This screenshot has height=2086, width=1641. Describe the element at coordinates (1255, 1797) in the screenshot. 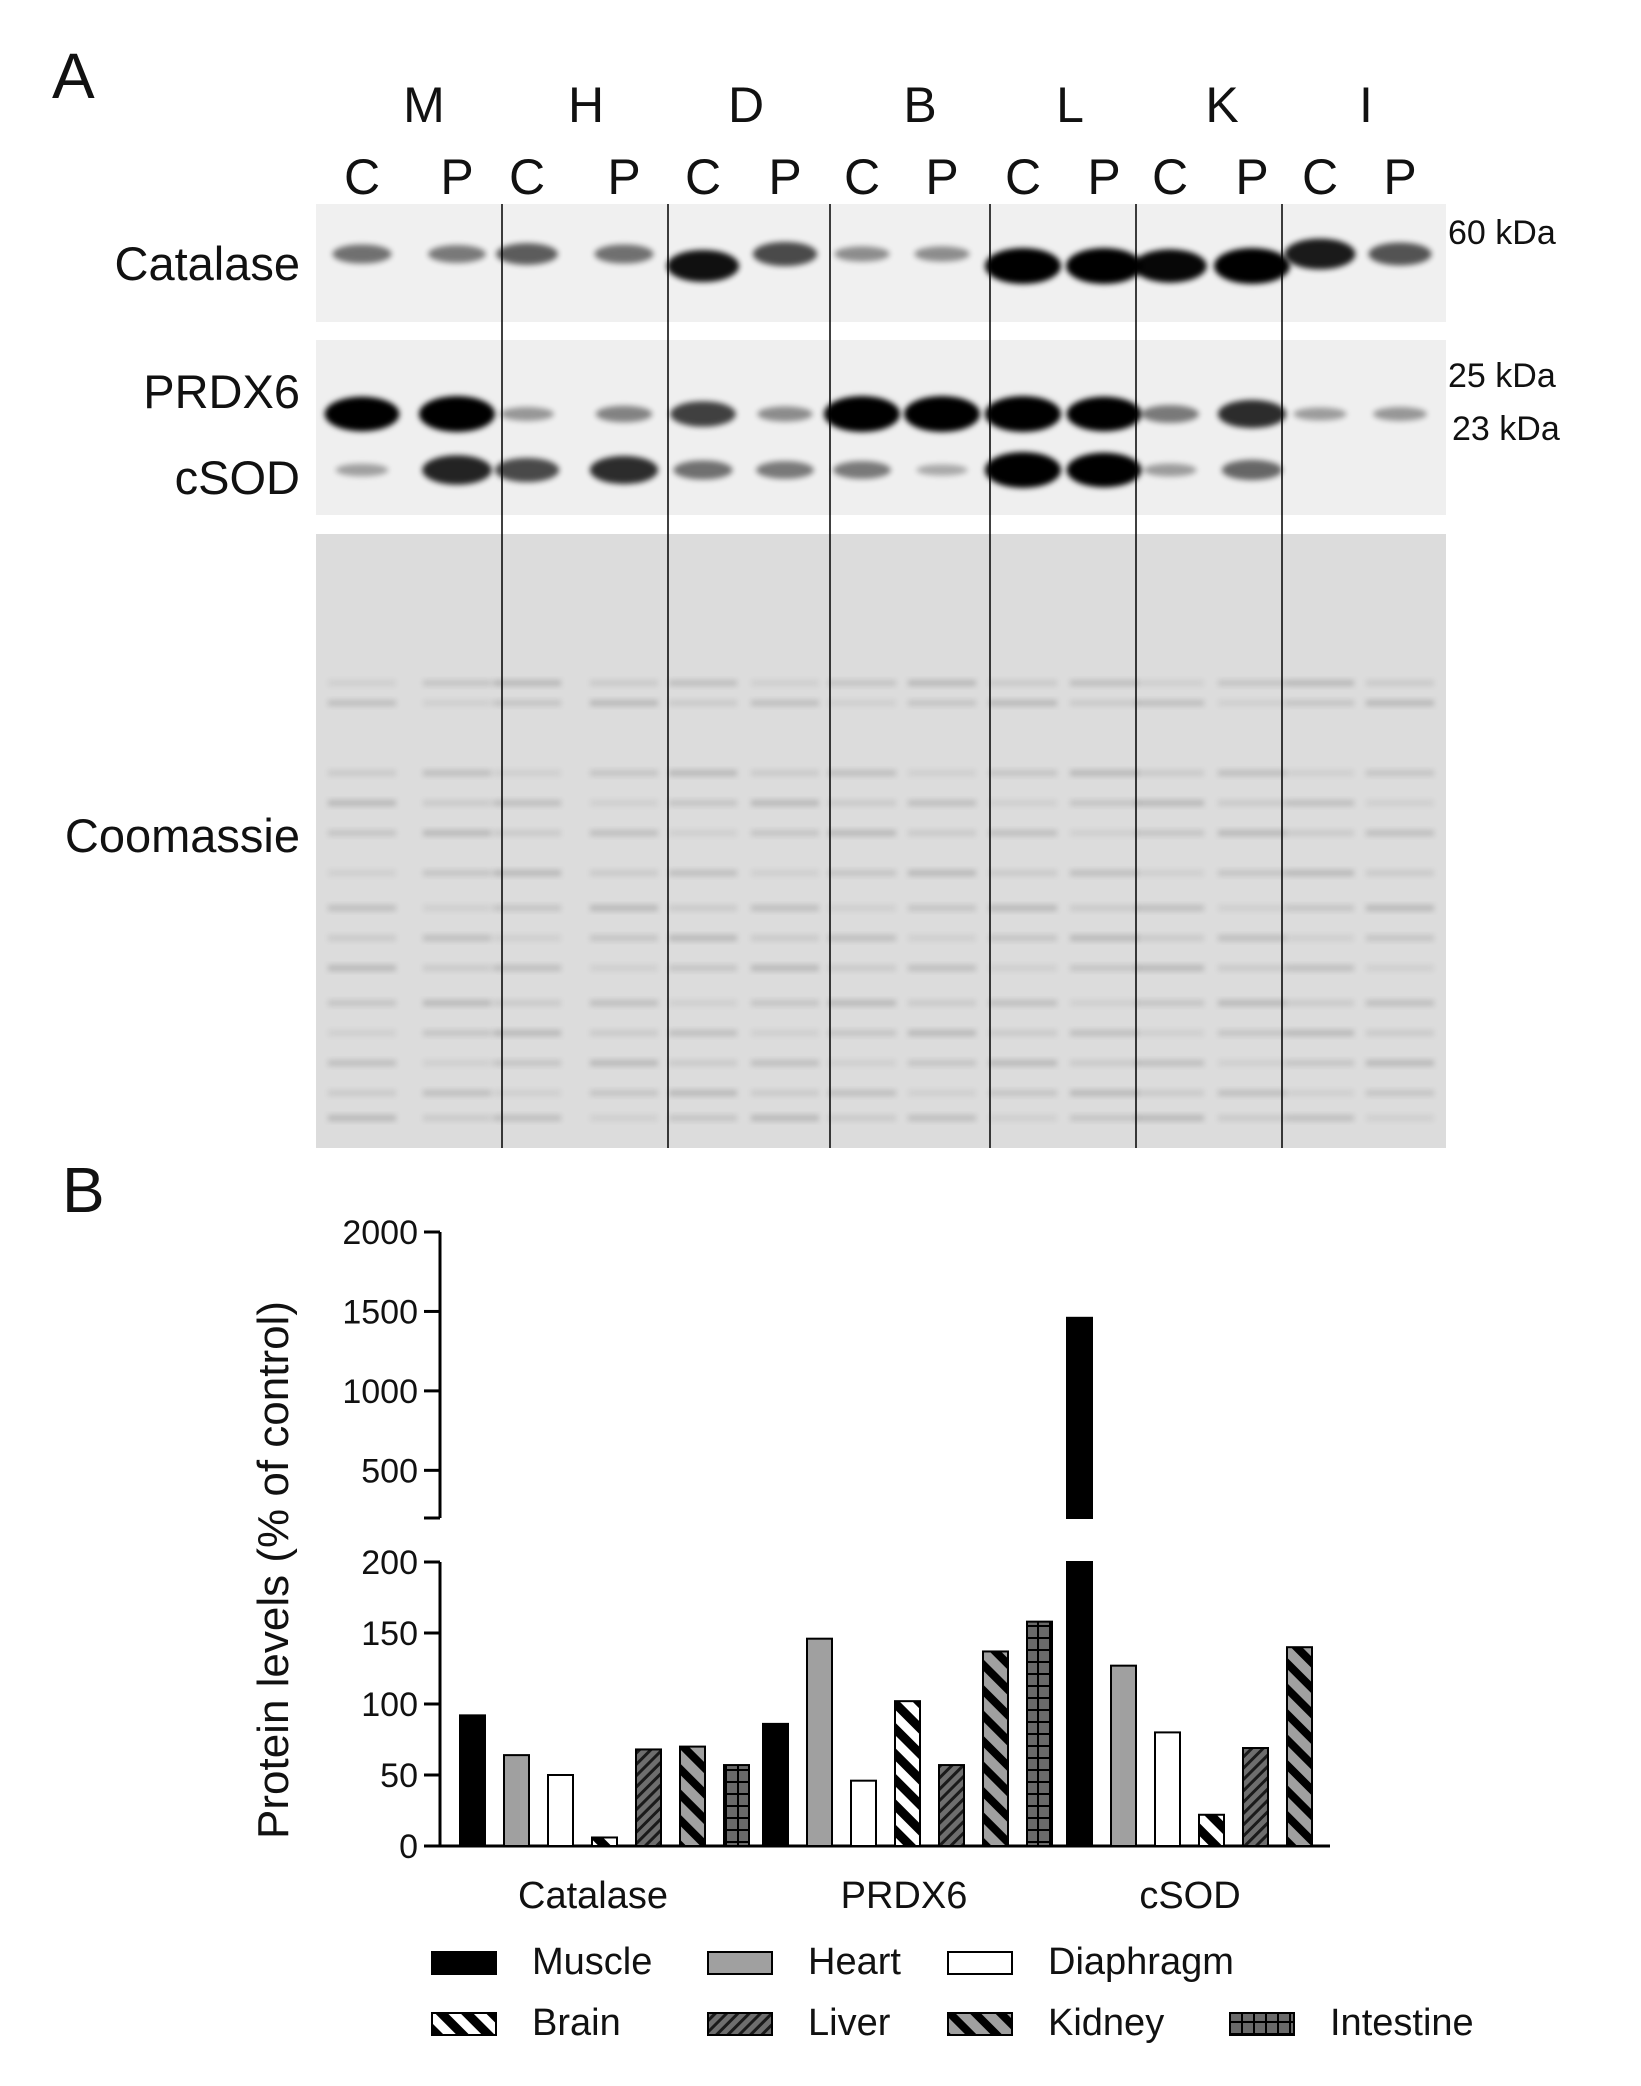

I see `bar-liver-csod` at that location.